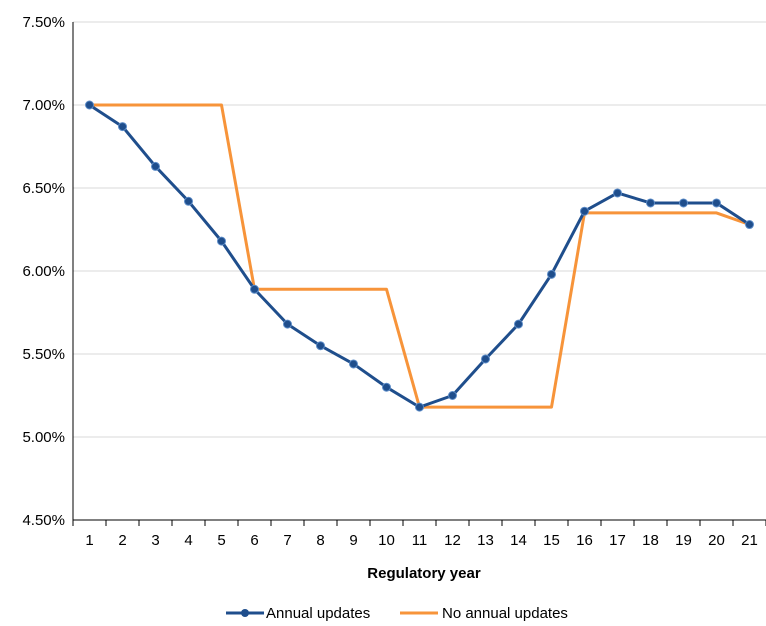 Image resolution: width=766 pixels, height=626 pixels. Describe the element at coordinates (749, 540) in the screenshot. I see `x-tick-label: 21` at that location.